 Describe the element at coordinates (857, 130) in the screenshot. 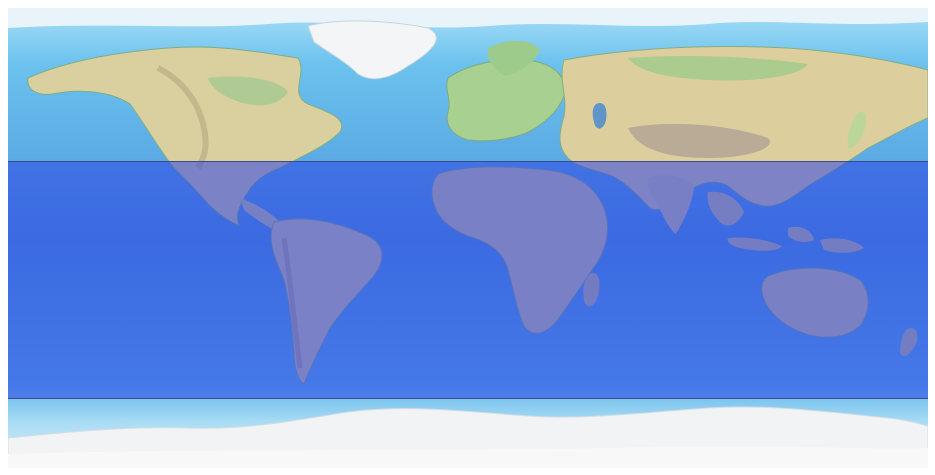

I see `japan` at that location.